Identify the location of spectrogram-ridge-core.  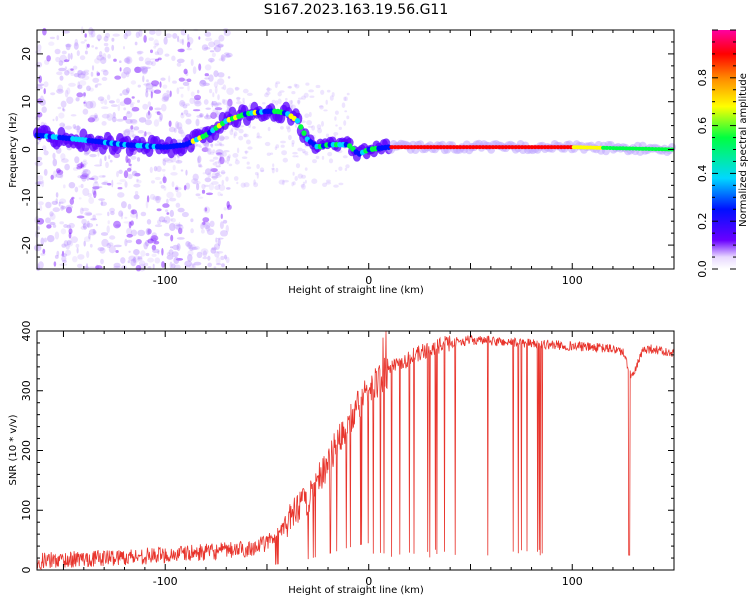
(304, 133).